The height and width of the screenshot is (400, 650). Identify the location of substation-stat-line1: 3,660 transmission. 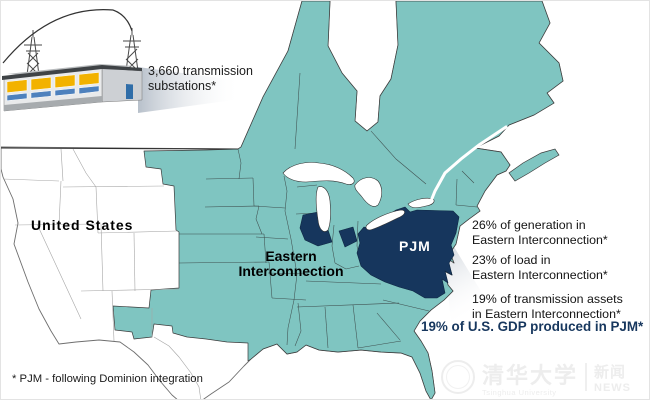
(200, 71).